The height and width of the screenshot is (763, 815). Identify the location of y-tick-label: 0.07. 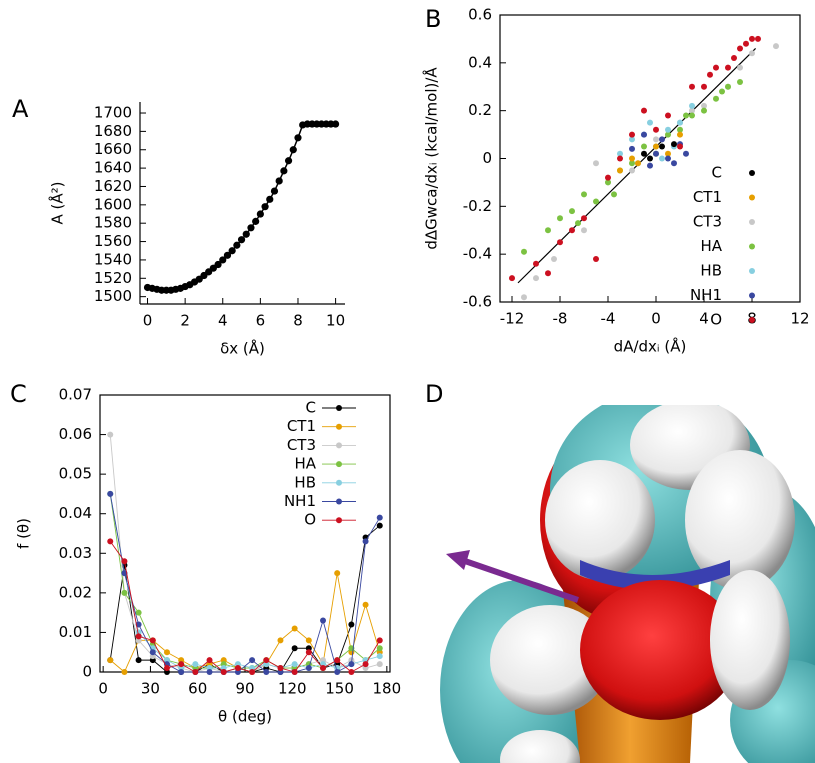
(75, 395).